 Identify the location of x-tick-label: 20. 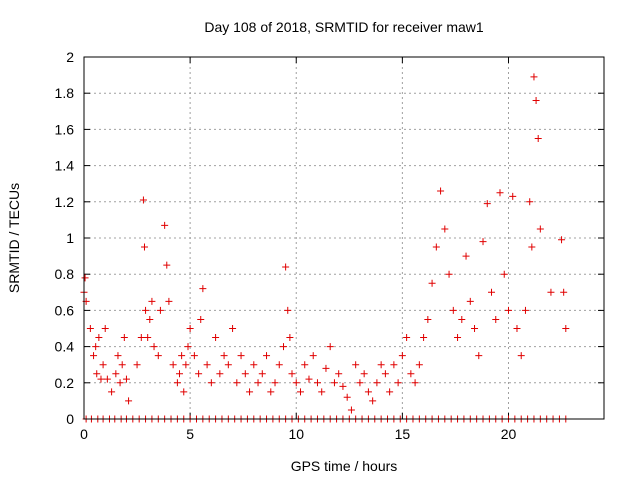
(509, 434).